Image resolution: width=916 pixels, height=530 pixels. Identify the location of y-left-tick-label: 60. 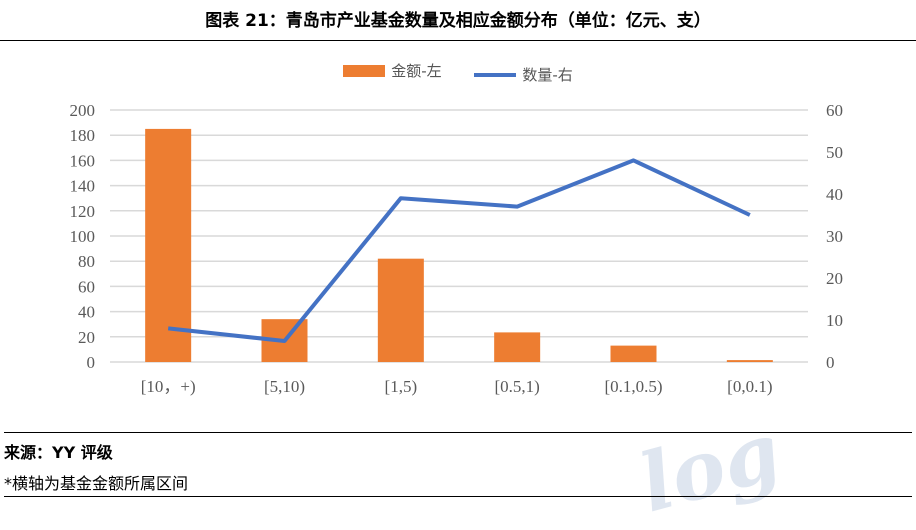
(86, 286).